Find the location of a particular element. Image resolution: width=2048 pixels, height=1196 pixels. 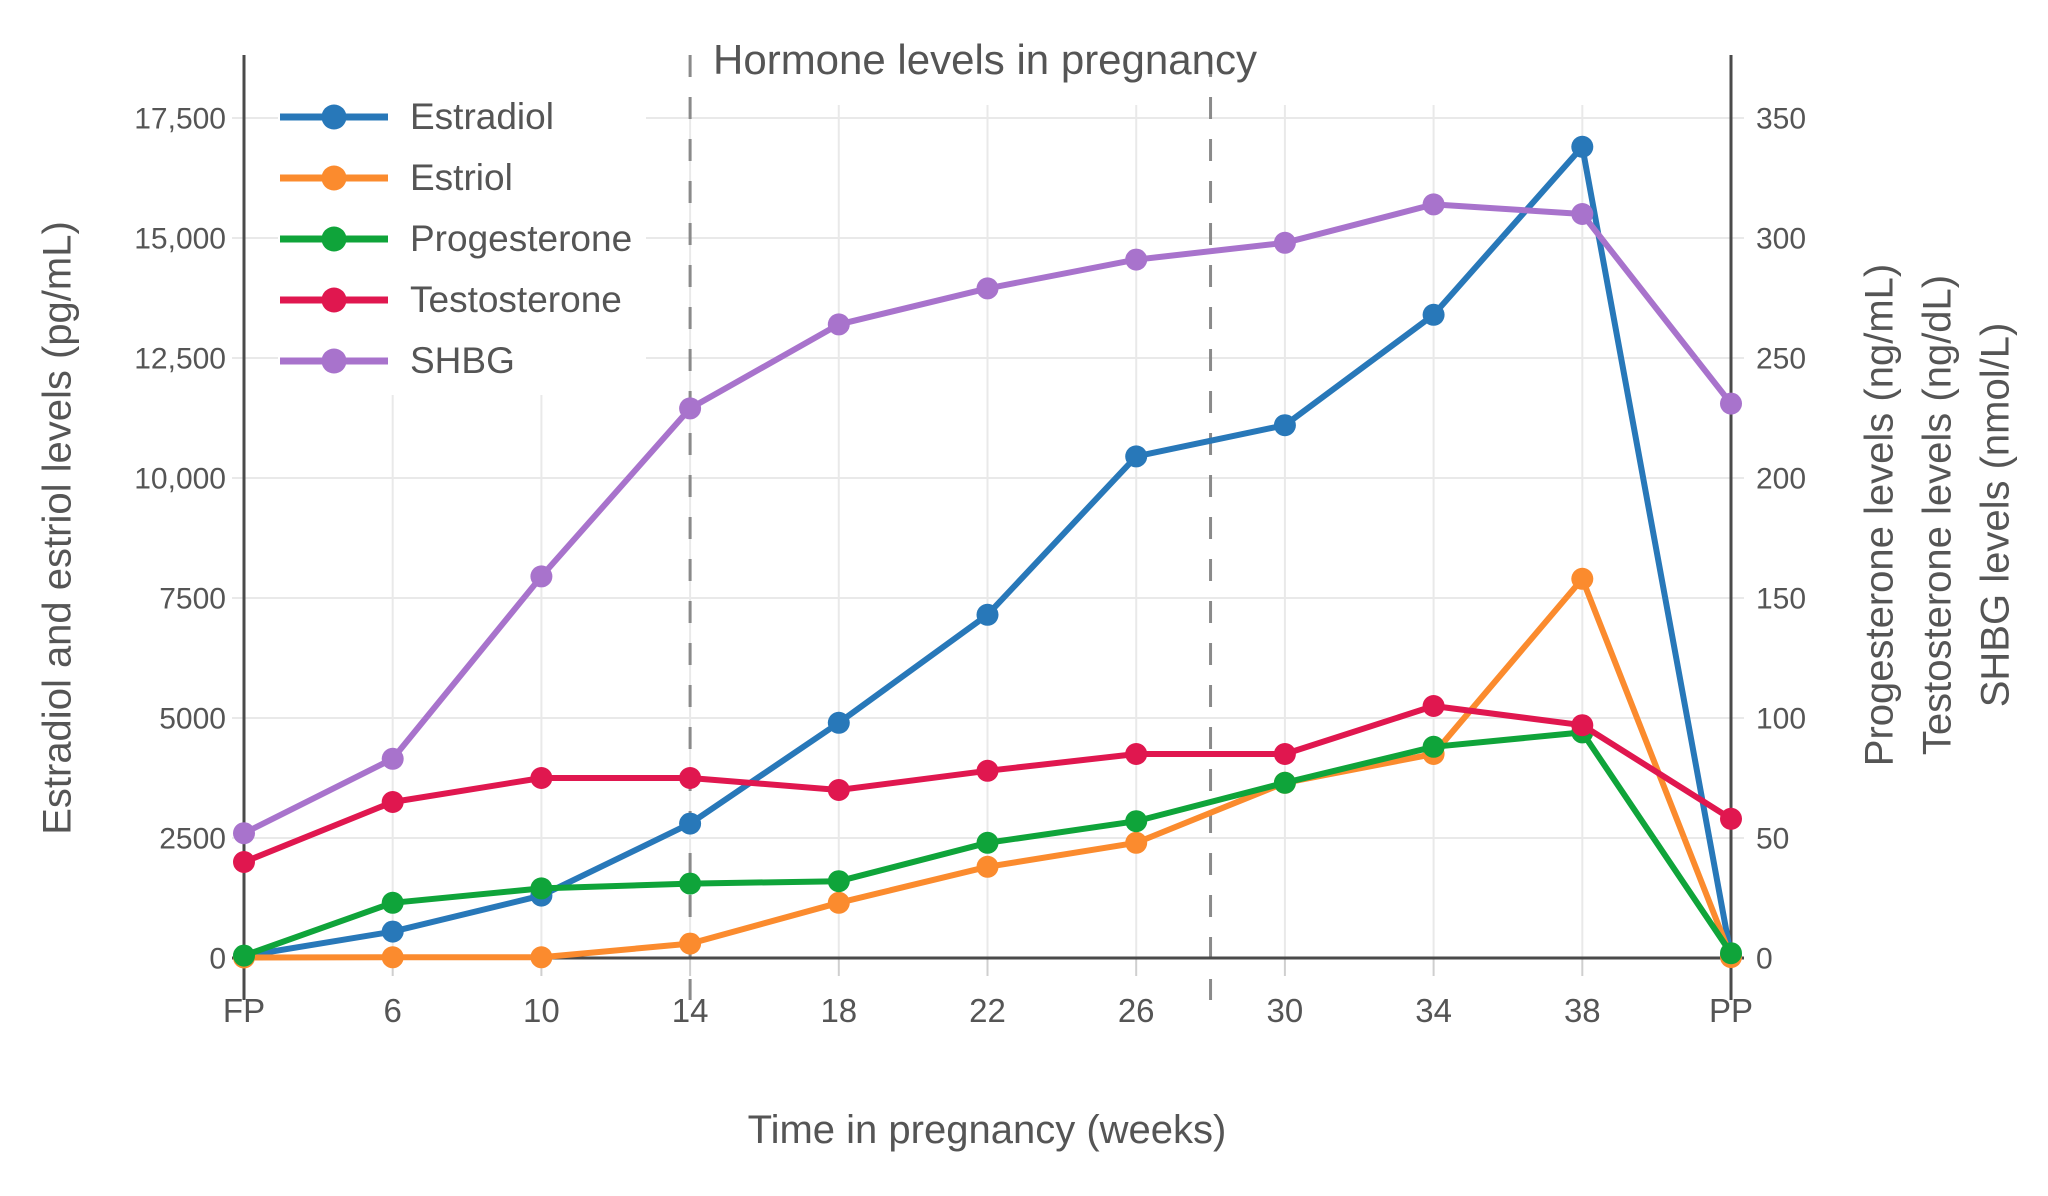

legend-item-testosterone: Testosterone is located at coordinates (455, 299).